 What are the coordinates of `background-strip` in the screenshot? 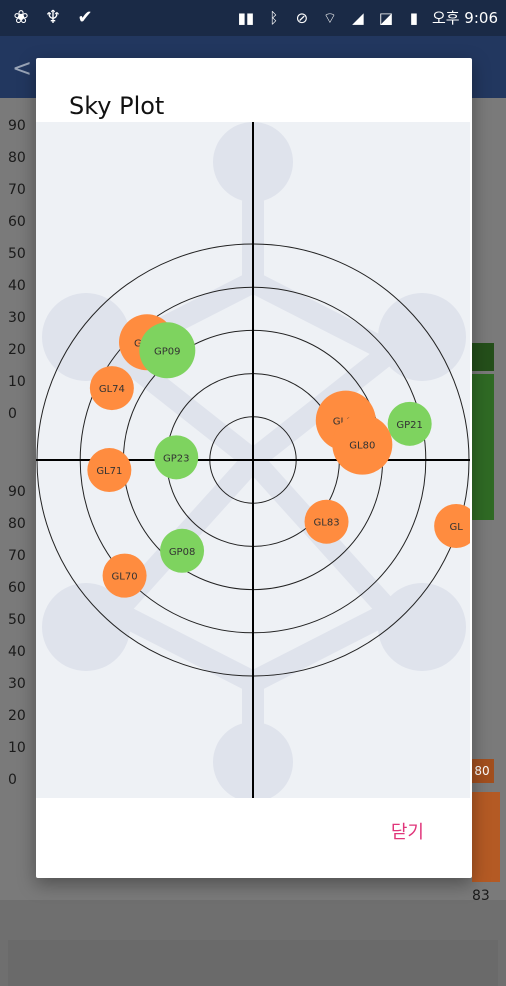 It's located at (253, 963).